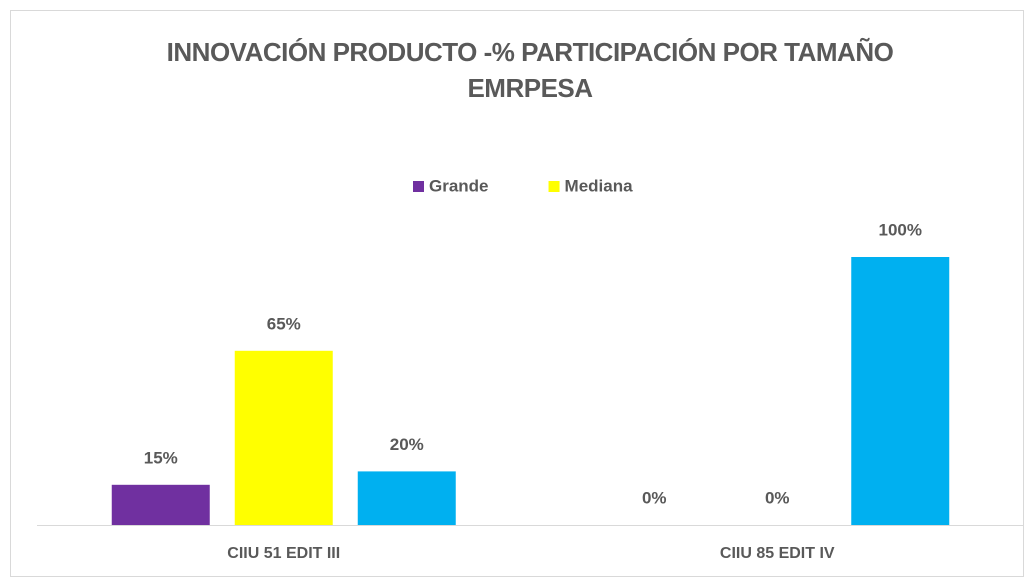  I want to click on x-tick-label: CIIU 51 EDIT III, so click(283, 553).